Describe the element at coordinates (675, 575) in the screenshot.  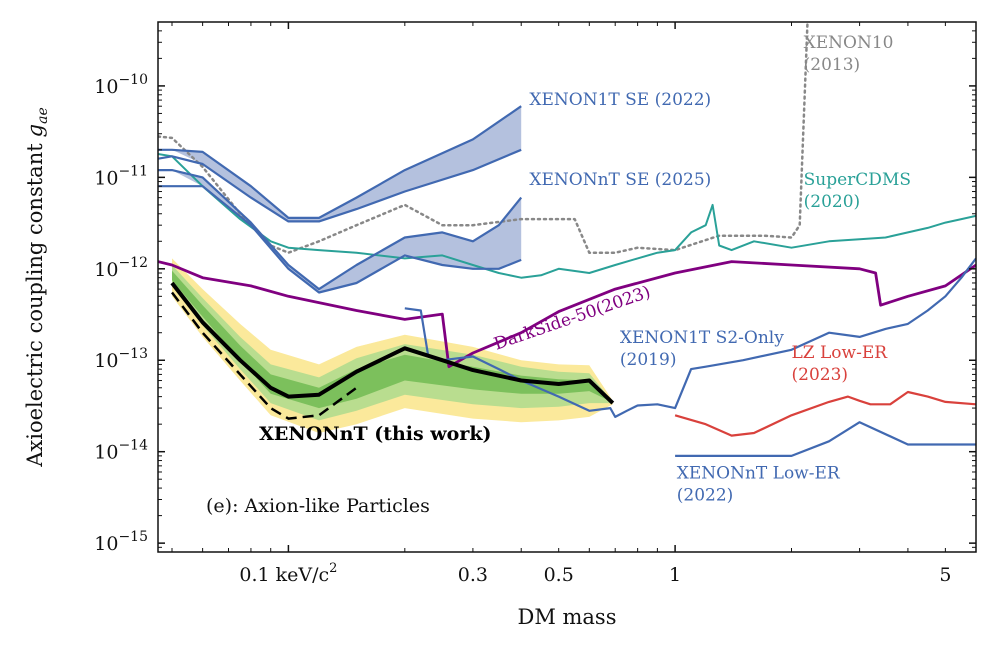
I see `x-tick-label: 1` at that location.